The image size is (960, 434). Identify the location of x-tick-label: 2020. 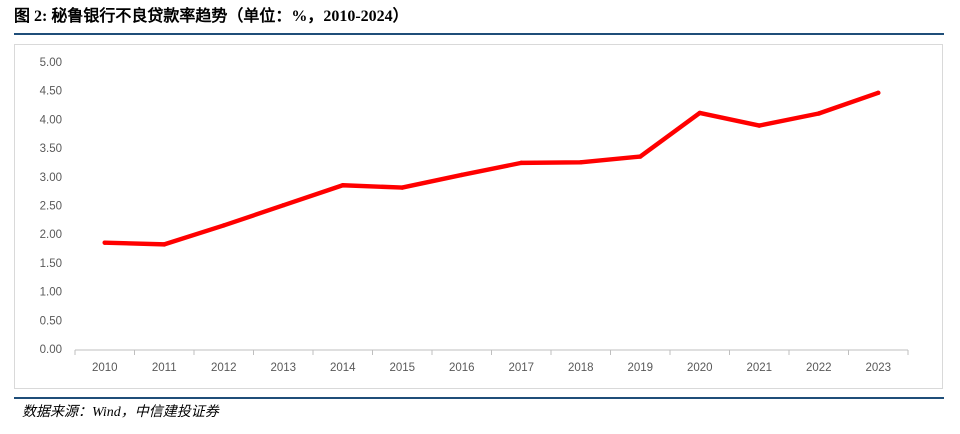
(700, 368).